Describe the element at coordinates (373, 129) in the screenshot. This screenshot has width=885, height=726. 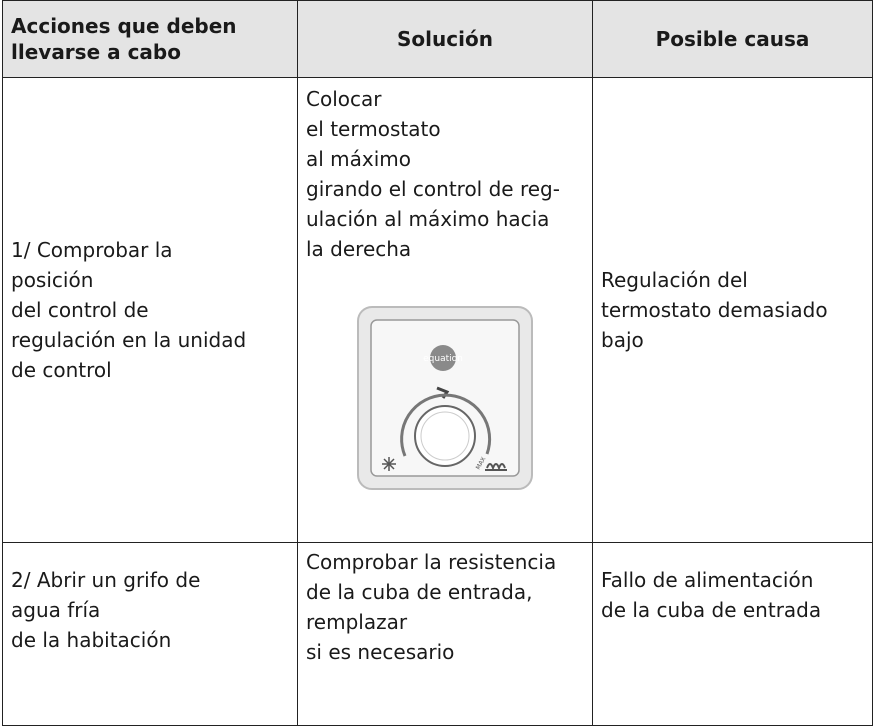
I see `text-line: el termostato` at that location.